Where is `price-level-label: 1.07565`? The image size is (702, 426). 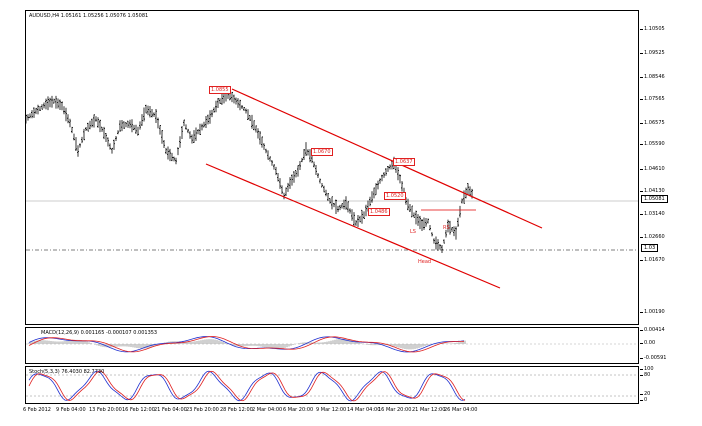
price-level-label: 1.07565 is located at coordinates (652, 99).